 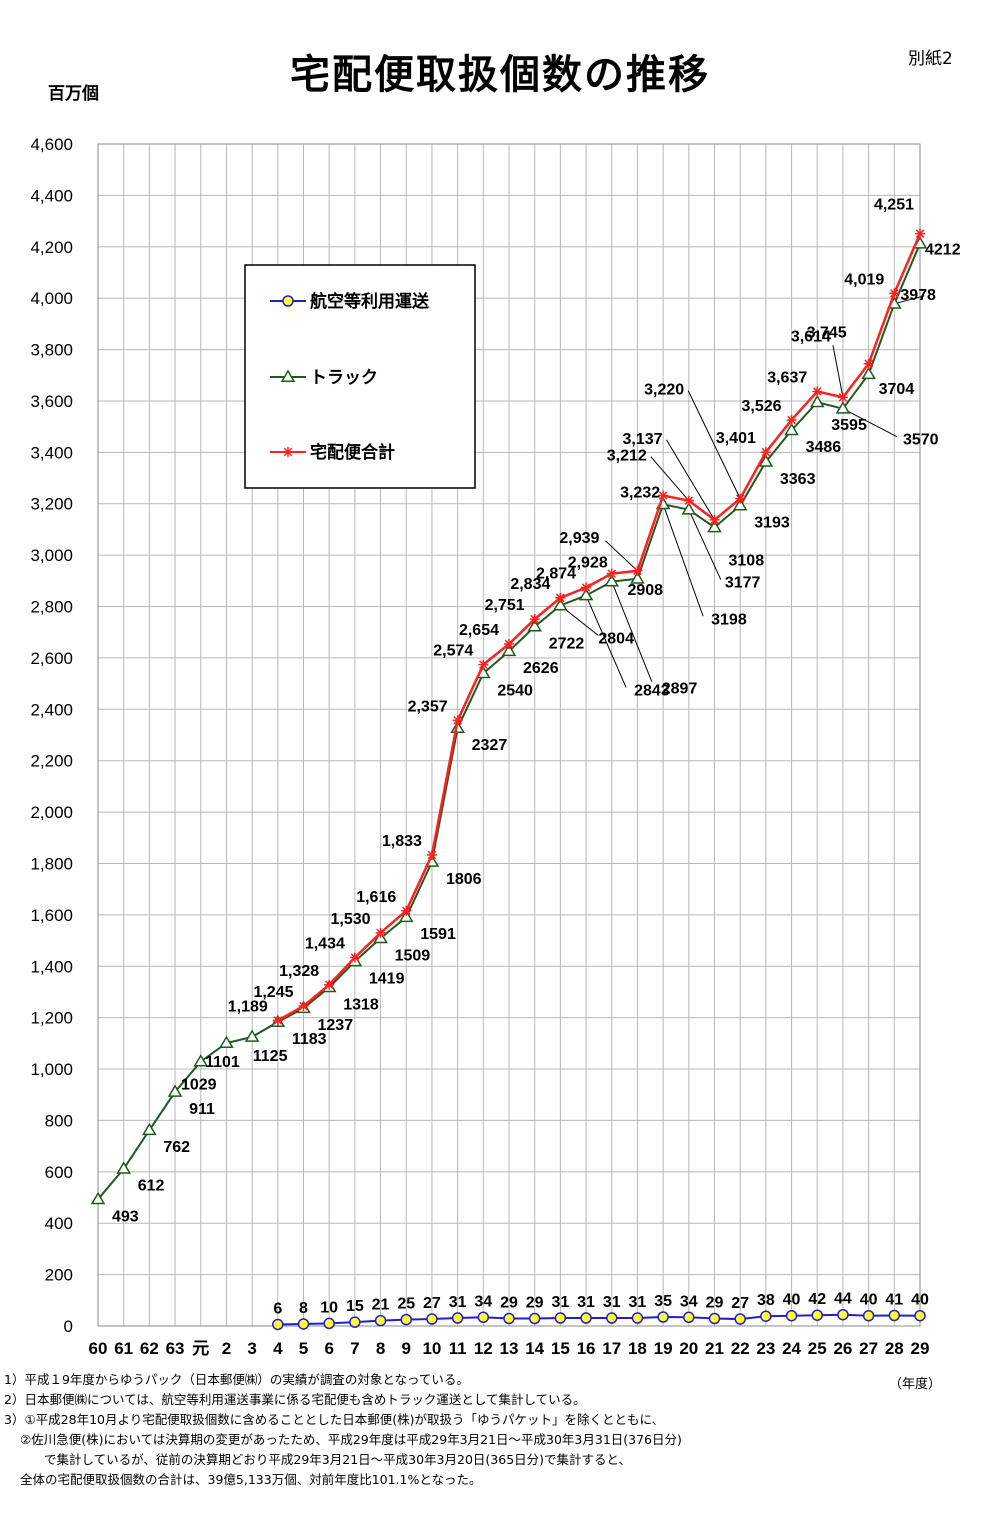 What do you see at coordinates (642, 439) in the screenshot?
I see `data-label: 3,137` at bounding box center [642, 439].